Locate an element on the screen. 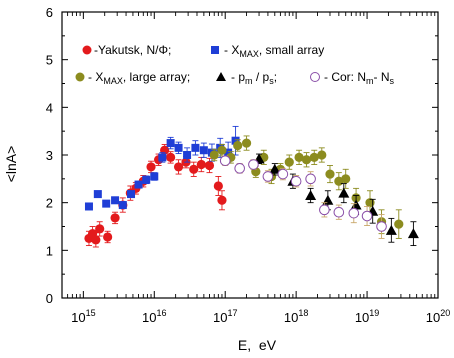  svg-text: - XMAX, large array; is located at coordinates (139, 78).